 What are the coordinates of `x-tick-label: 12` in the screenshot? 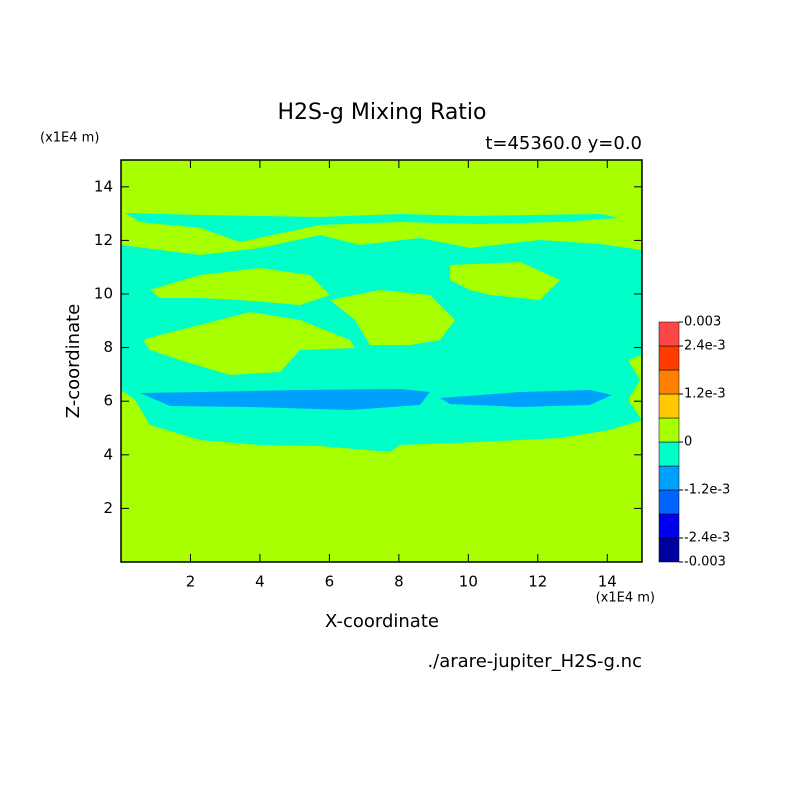 It's located at (537, 582).